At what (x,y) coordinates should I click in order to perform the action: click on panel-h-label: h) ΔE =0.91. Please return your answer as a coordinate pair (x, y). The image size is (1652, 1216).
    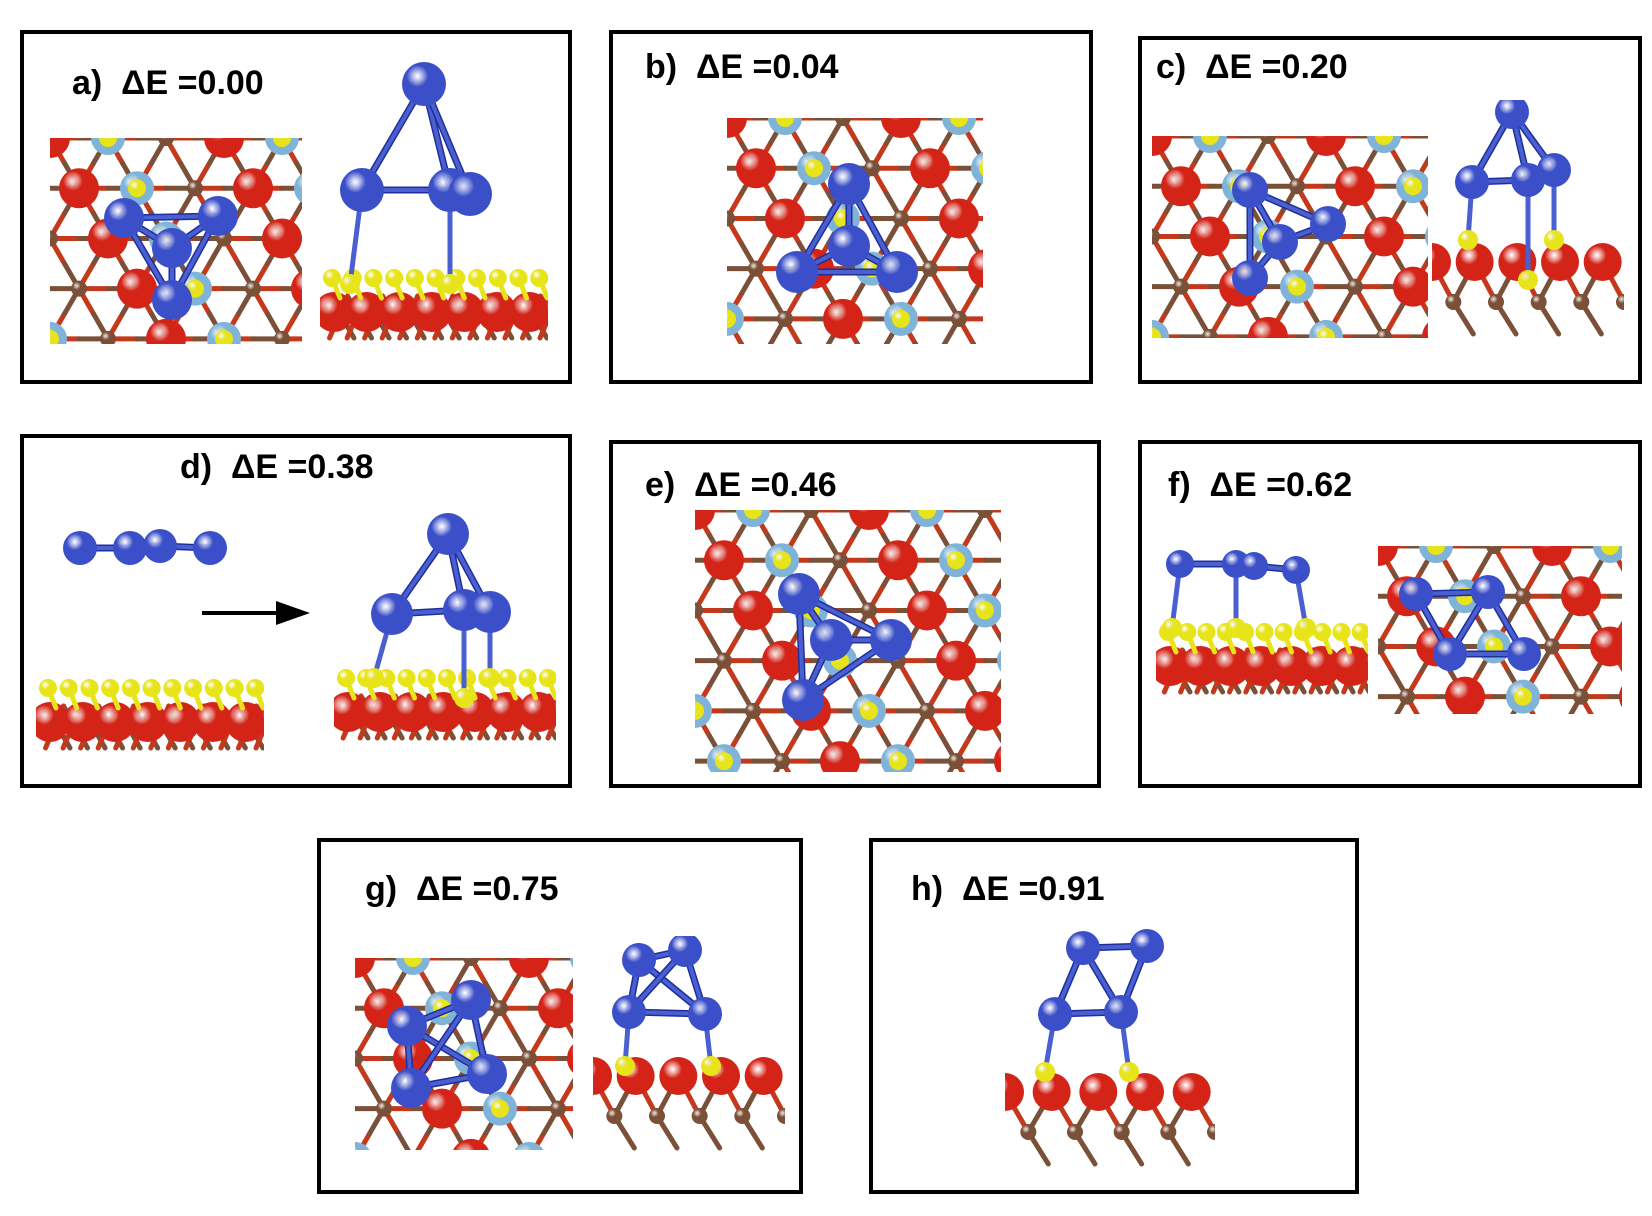
    Looking at the image, I should click on (1008, 889).